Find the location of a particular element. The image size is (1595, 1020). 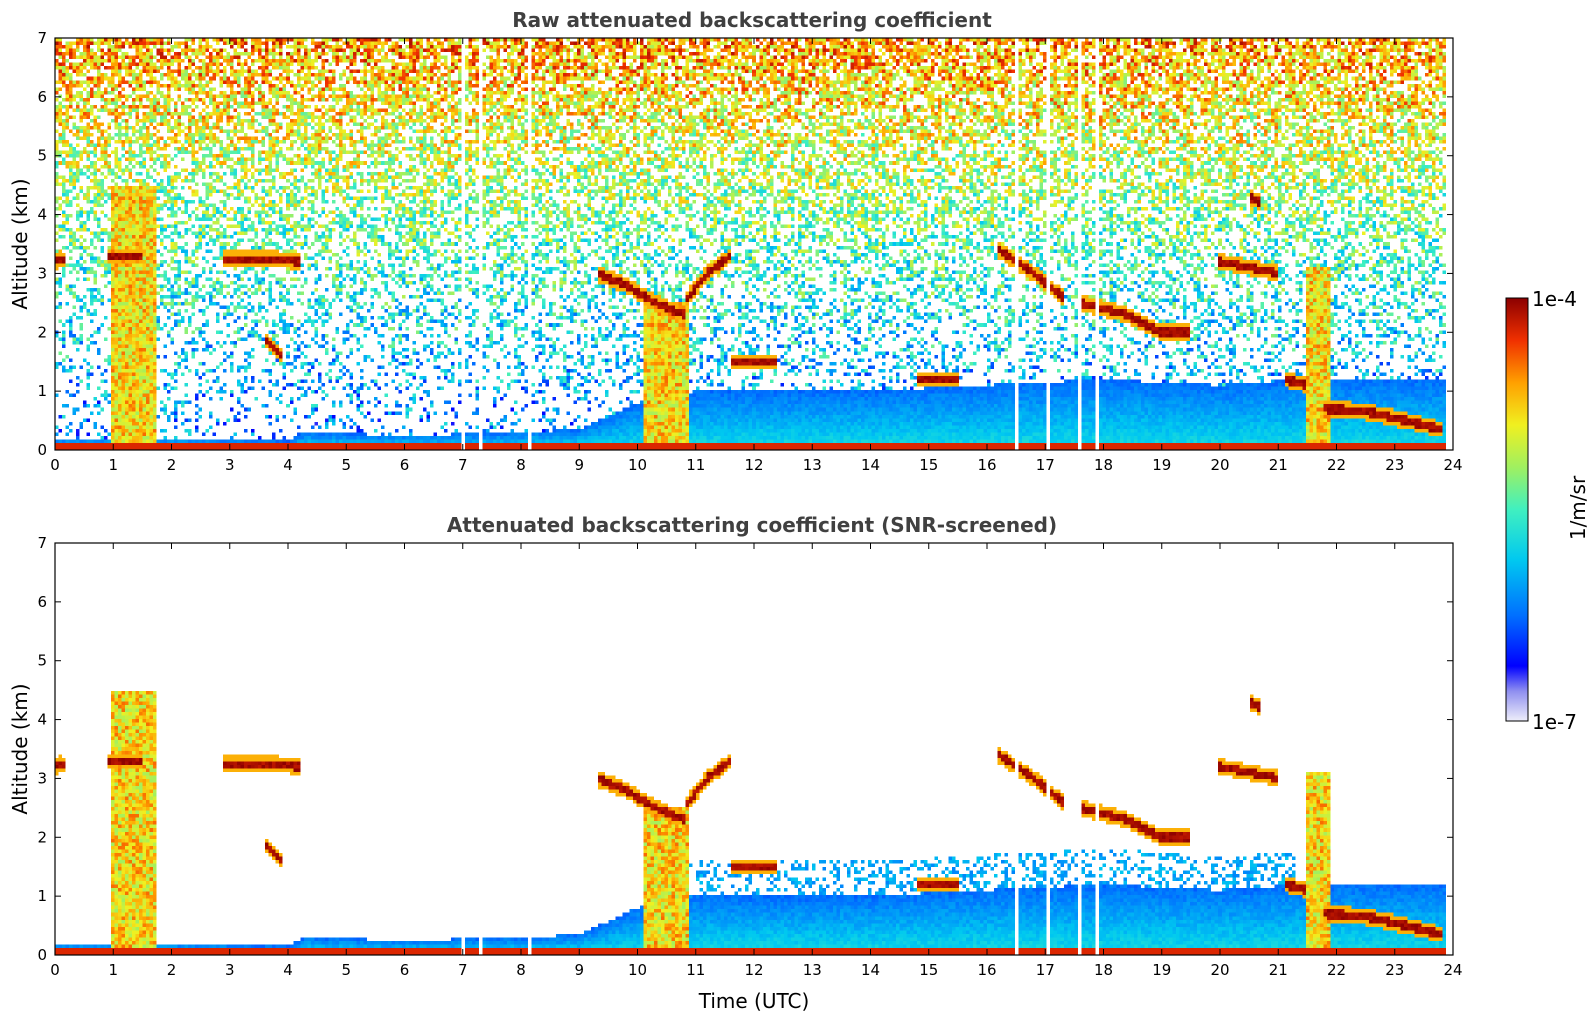

colorbar-frame is located at coordinates (1517, 509).